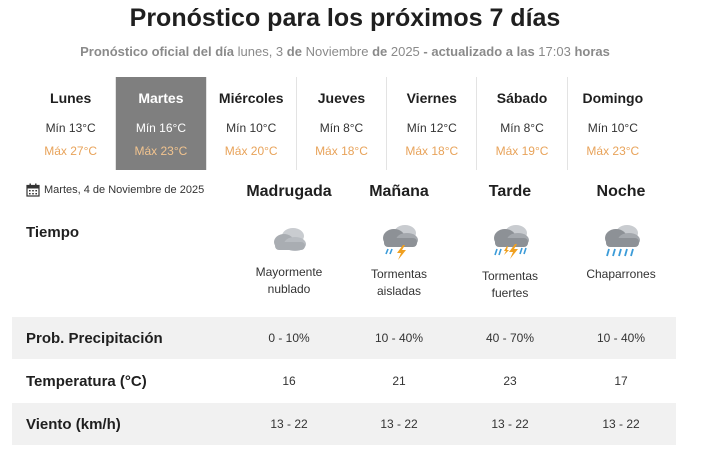  Describe the element at coordinates (94, 338) in the screenshot. I see `precip-label: Prob. Precipitación` at that location.